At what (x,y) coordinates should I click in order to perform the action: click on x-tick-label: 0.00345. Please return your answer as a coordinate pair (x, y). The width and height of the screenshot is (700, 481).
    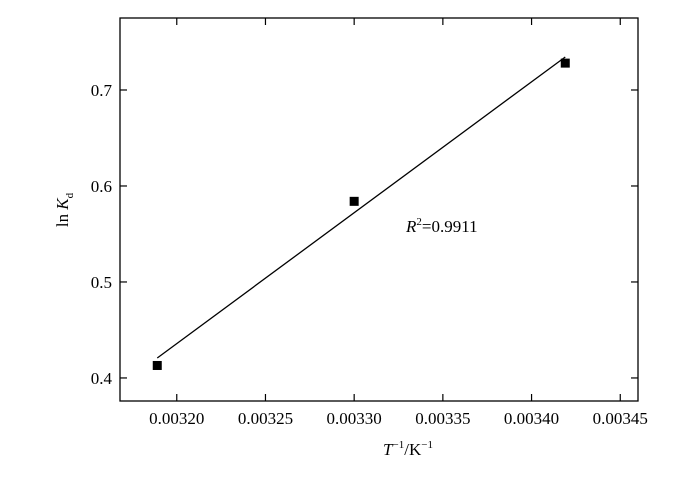
    Looking at the image, I should click on (620, 418).